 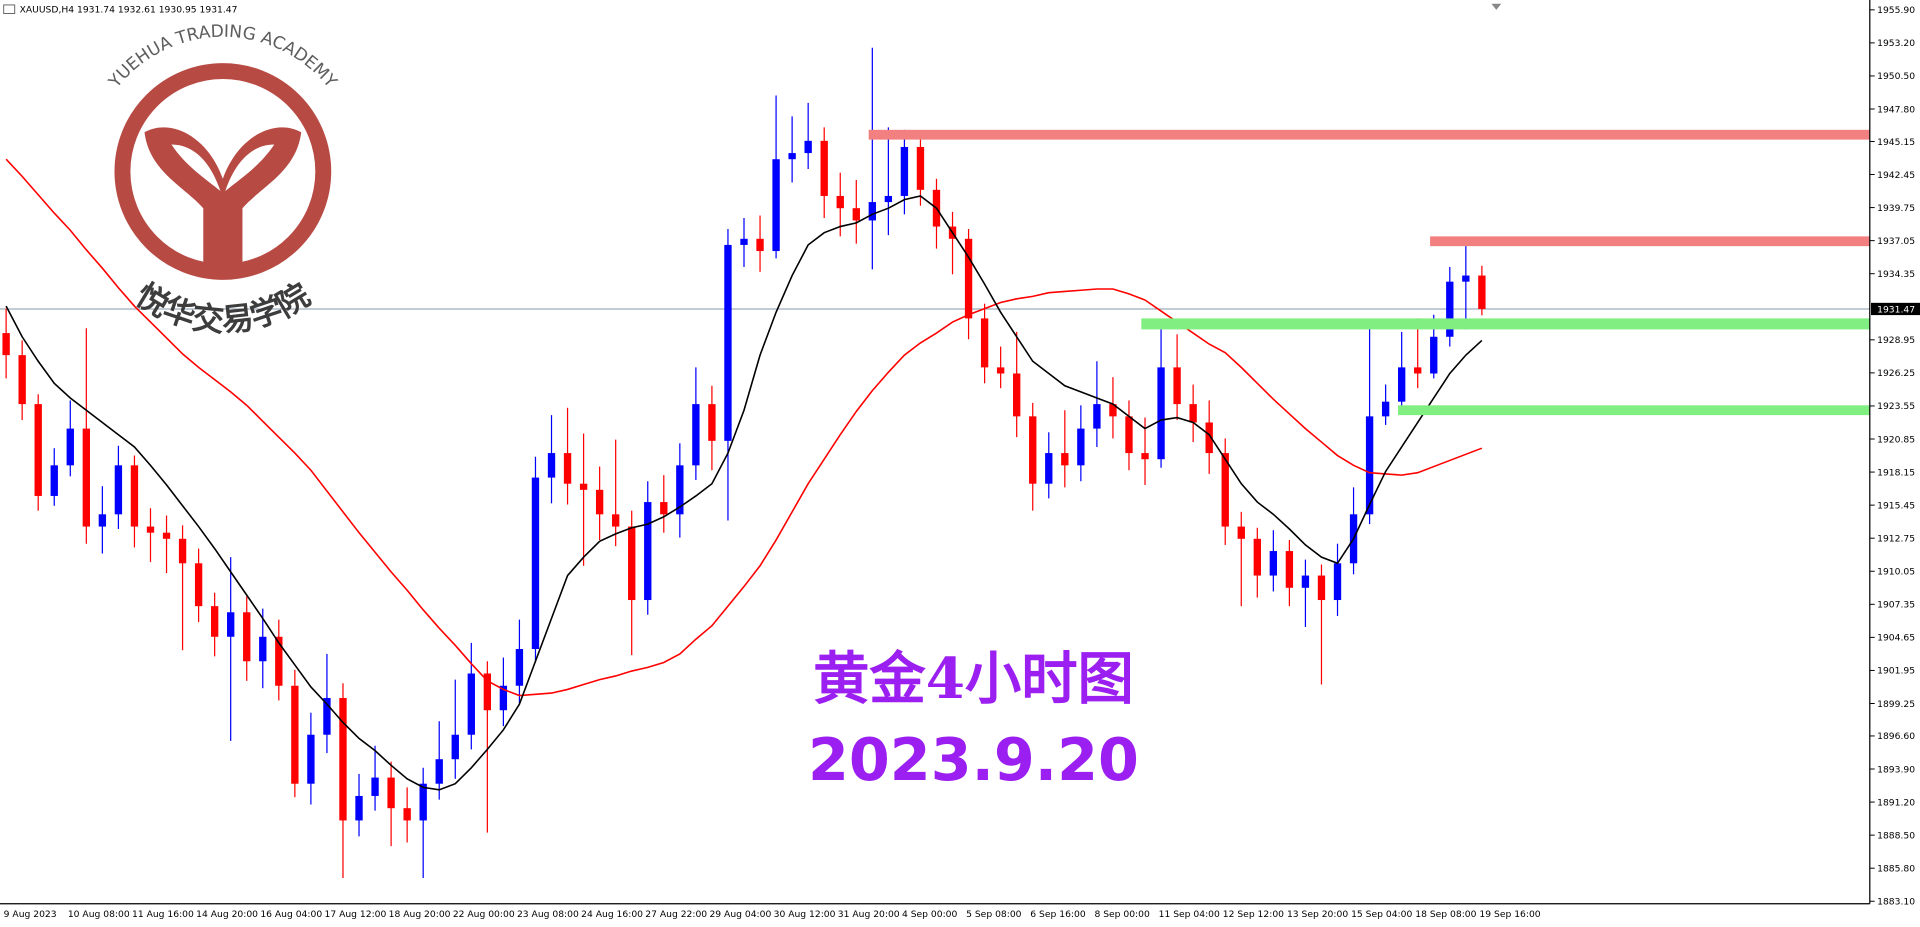 I want to click on x-tick-label: 14 Aug 20:00, so click(x=227, y=914).